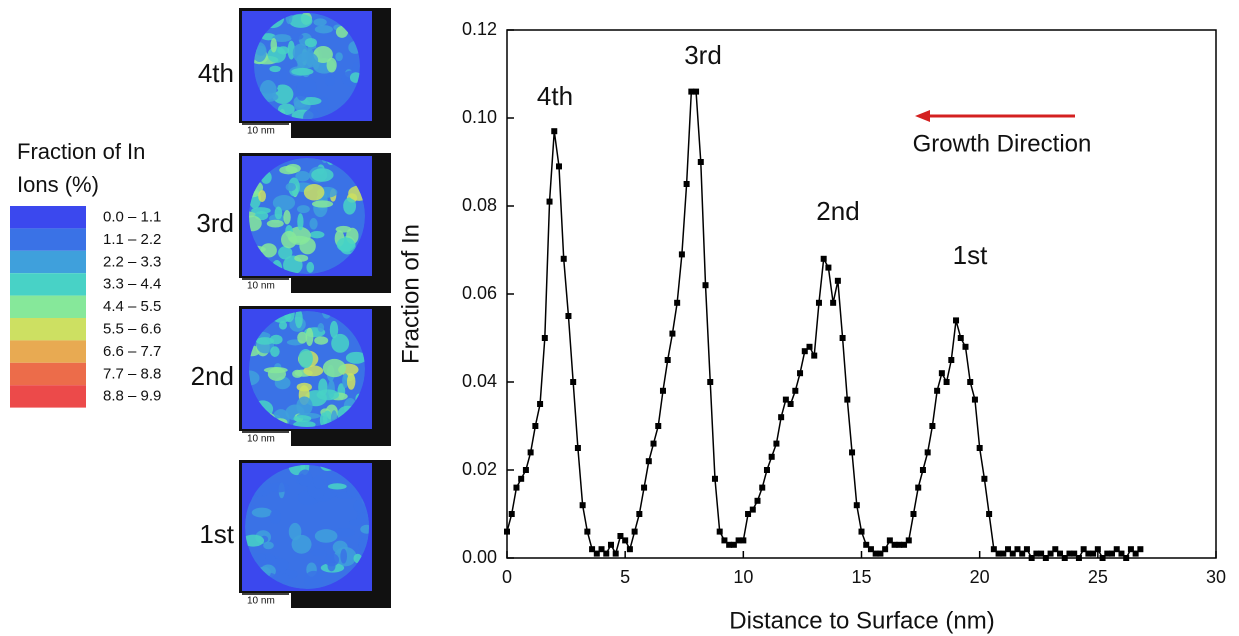 Image resolution: width=1239 pixels, height=636 pixels. I want to click on scale-bar-bg, so click(265, 130).